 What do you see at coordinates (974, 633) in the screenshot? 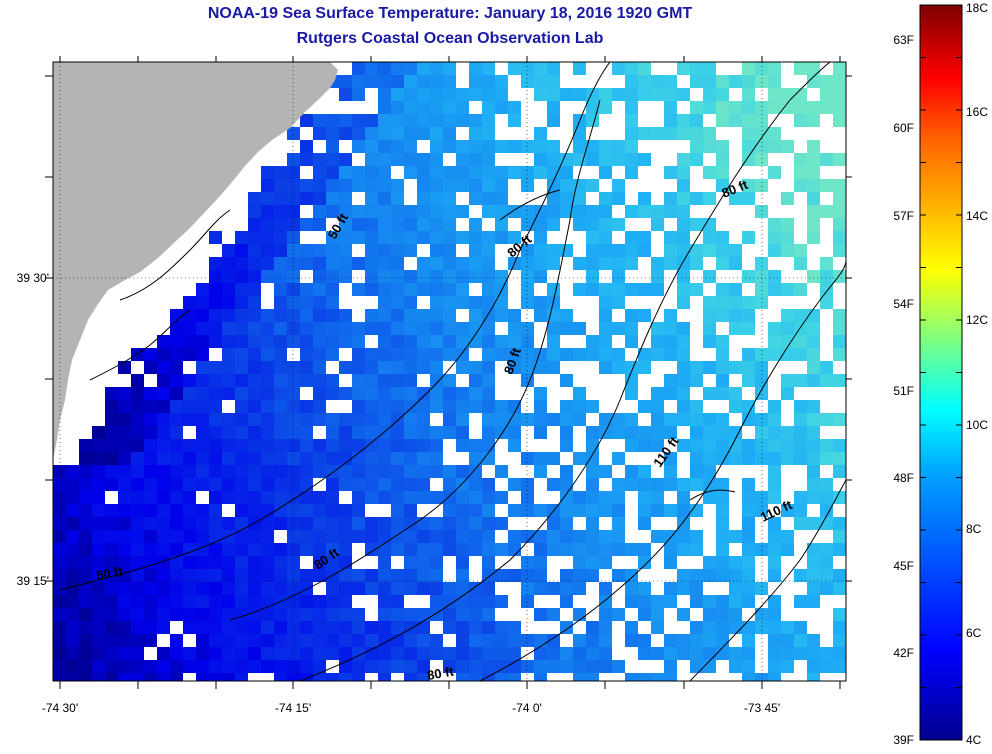
I see `colorbar-c-label: 6C` at bounding box center [974, 633].